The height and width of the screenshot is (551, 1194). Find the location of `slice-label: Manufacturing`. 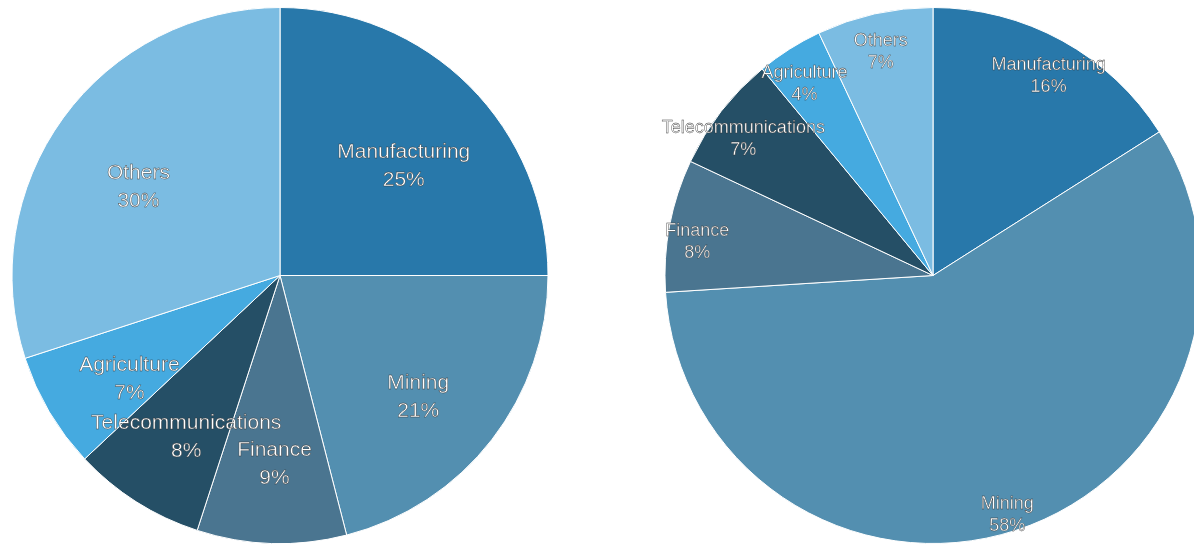

slice-label: Manufacturing is located at coordinates (404, 150).